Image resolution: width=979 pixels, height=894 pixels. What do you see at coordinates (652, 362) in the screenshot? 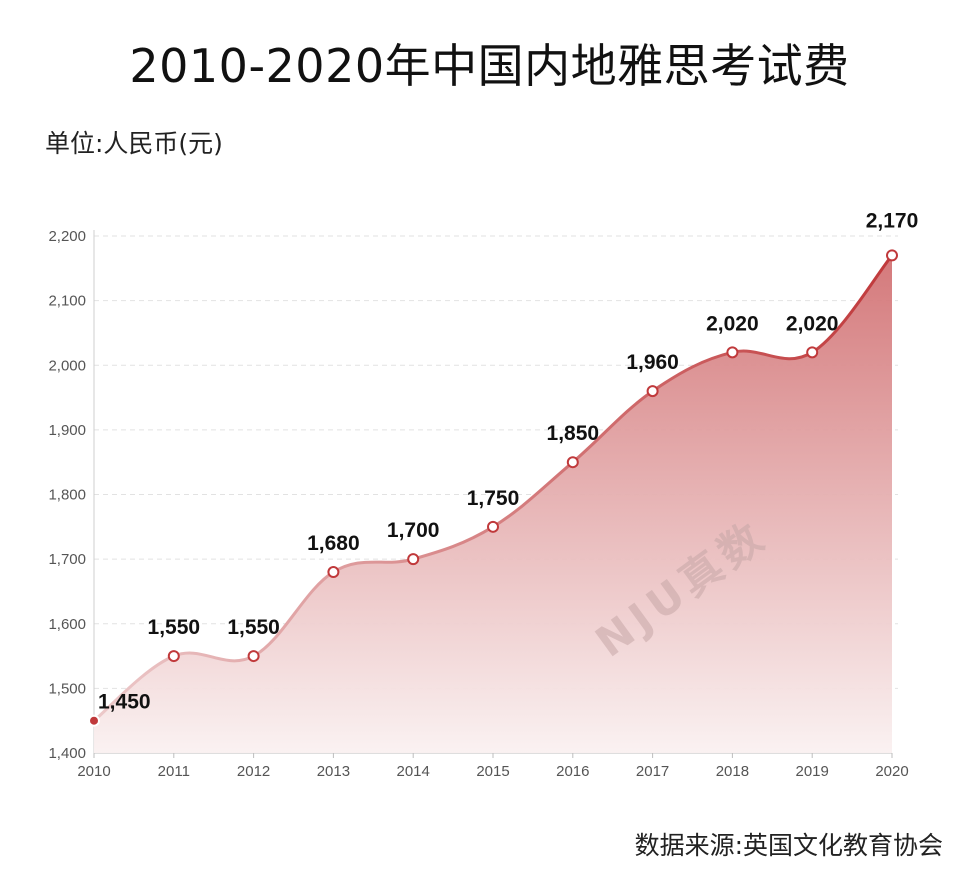
I see `data-label-2017: 1,960` at bounding box center [652, 362].